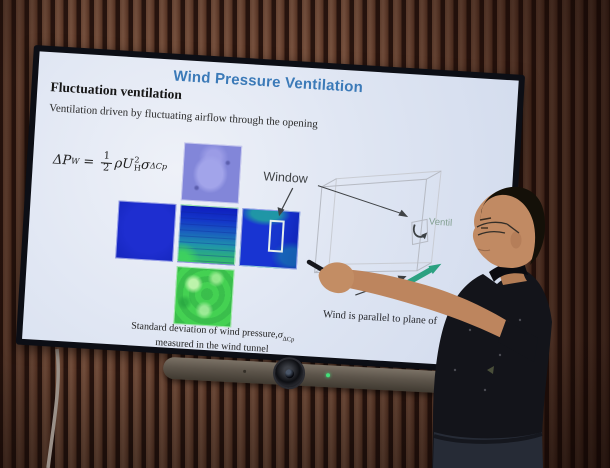  What do you see at coordinates (484, 250) in the screenshot?
I see `presenter-mouth` at bounding box center [484, 250].